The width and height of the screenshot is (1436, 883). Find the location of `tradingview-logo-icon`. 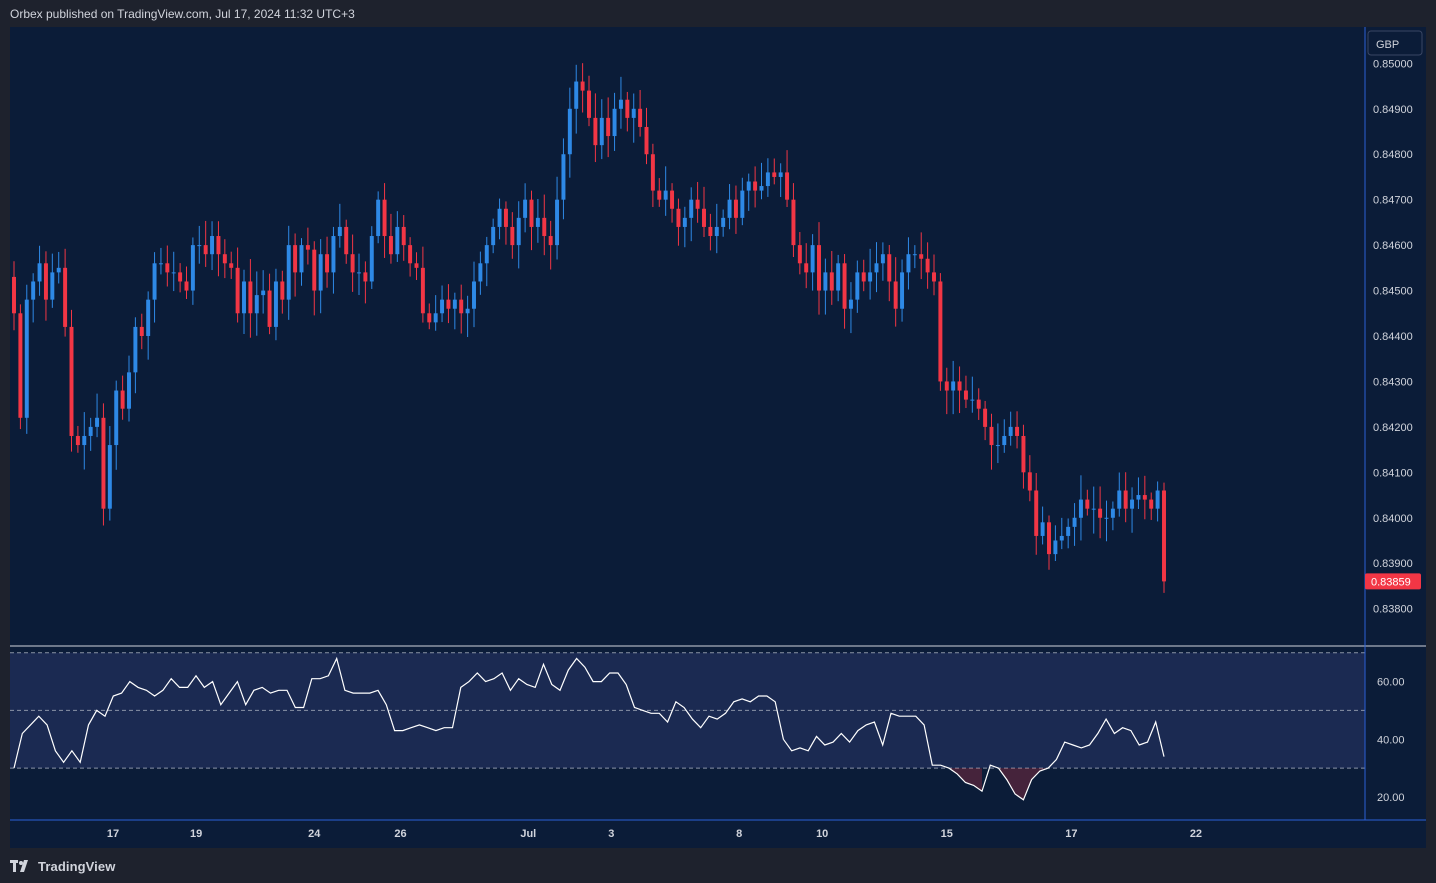

tradingview-logo-icon is located at coordinates (19, 866).